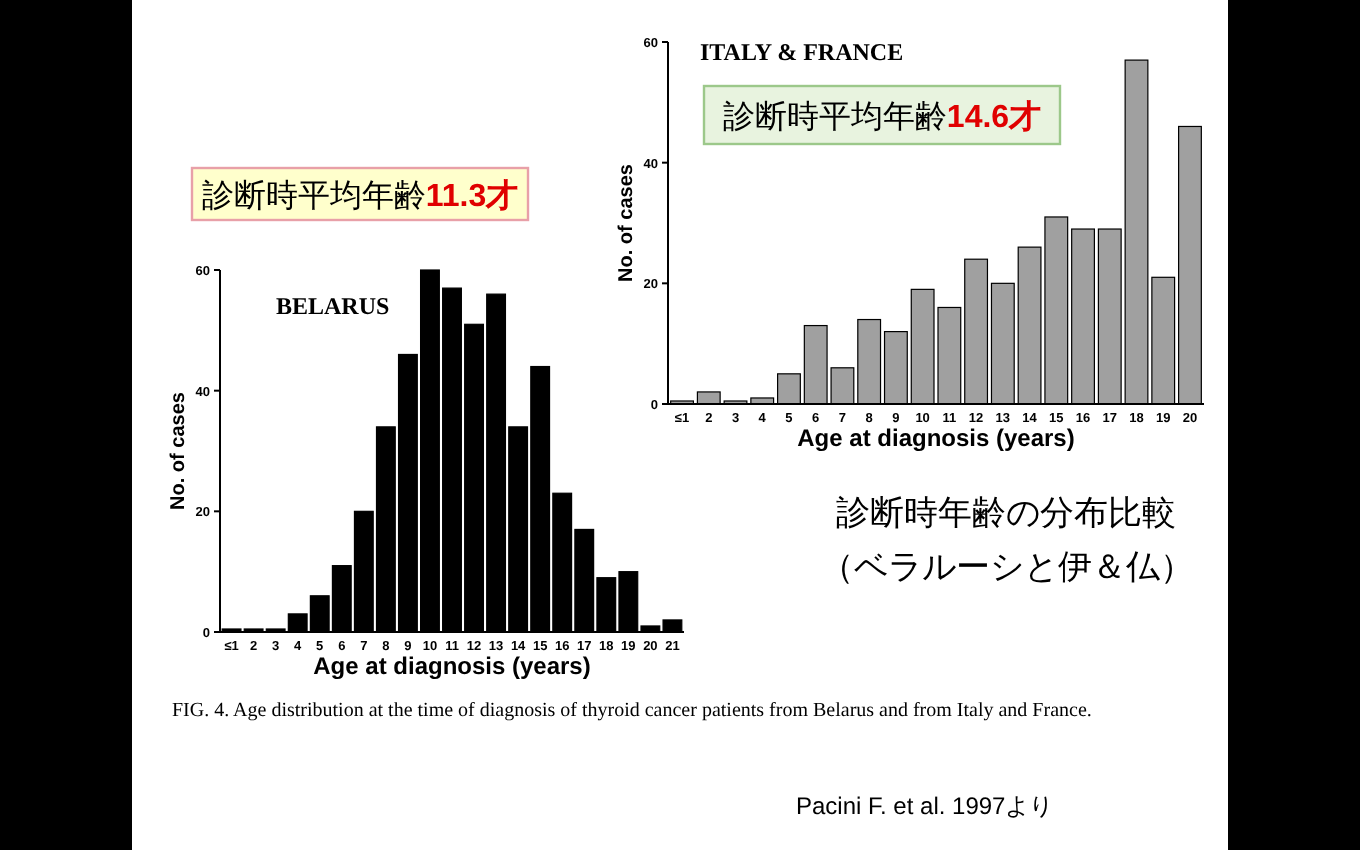  What do you see at coordinates (925, 806) in the screenshot?
I see `text: Pacini F. et al. 1997より` at bounding box center [925, 806].